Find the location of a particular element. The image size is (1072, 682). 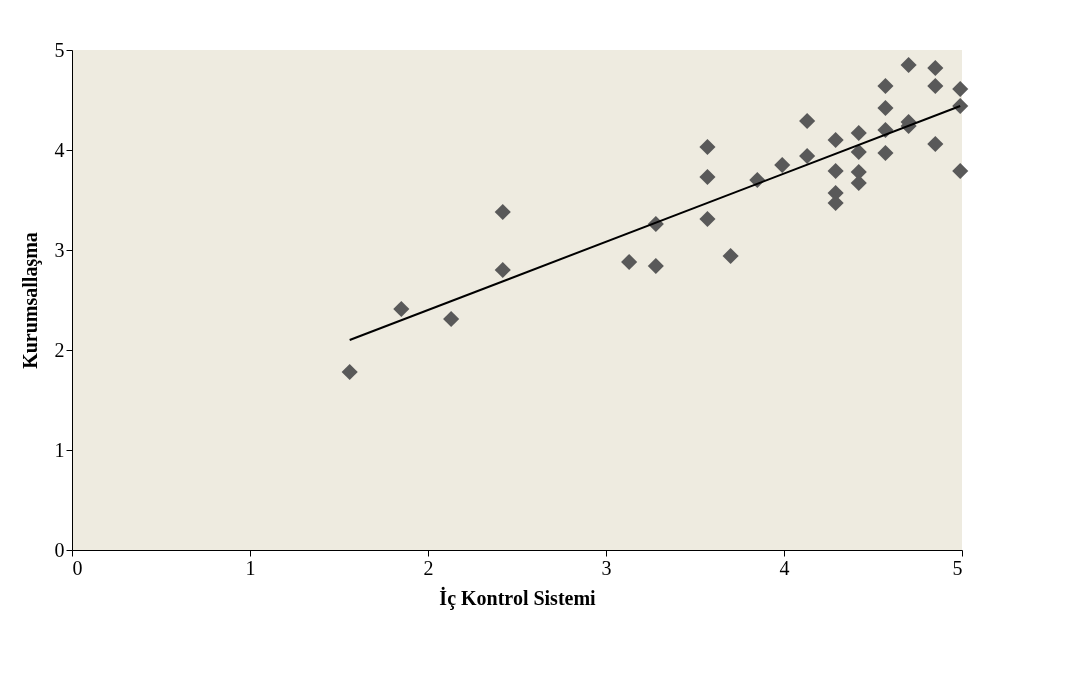

y-tick-label: 2 is located at coordinates (59, 349).